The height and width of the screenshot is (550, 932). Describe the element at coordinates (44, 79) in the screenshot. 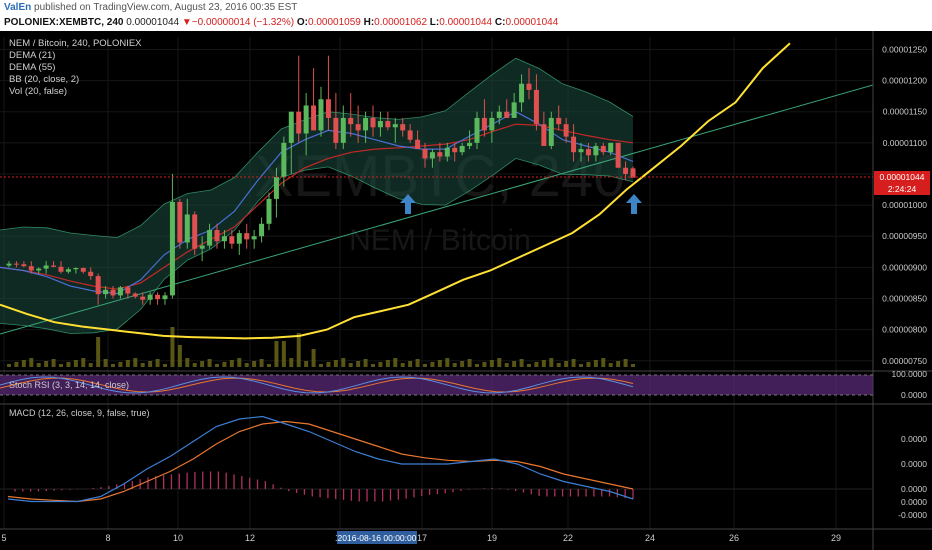

I see `legend-item: BB (20, close, 2)` at that location.